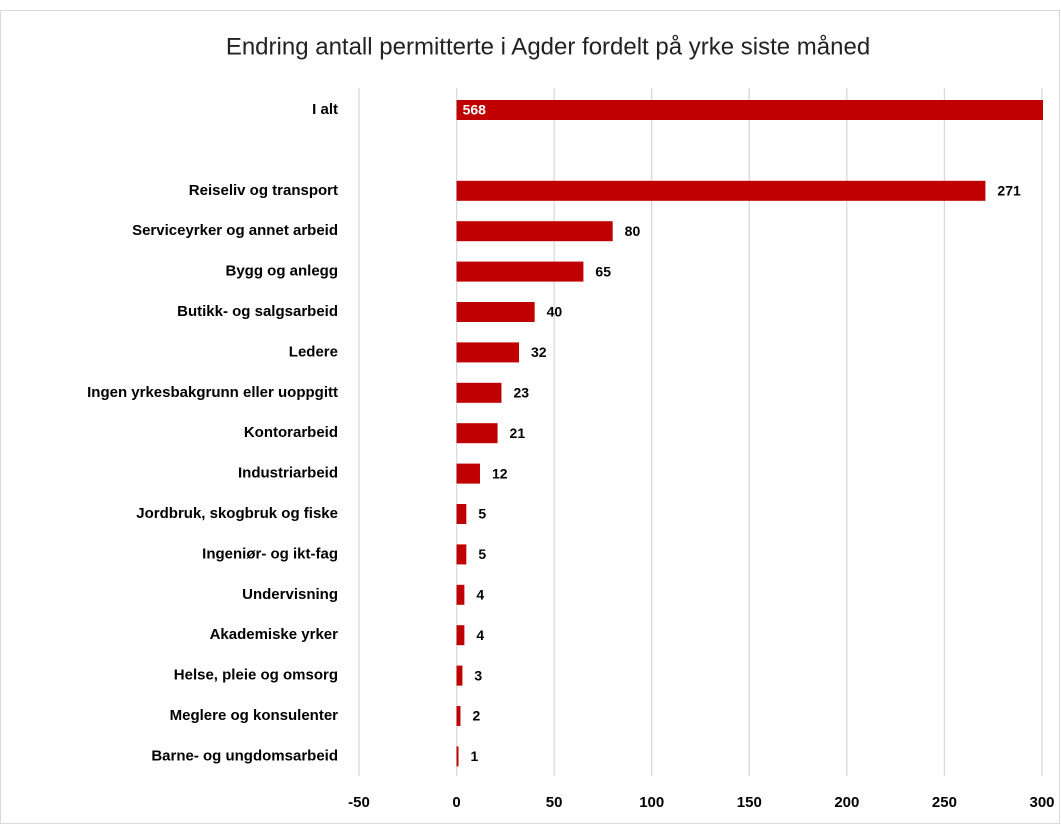 The width and height of the screenshot is (1061, 825). I want to click on y-tick-label: Barne- og ungdomsarbeid, so click(244, 755).